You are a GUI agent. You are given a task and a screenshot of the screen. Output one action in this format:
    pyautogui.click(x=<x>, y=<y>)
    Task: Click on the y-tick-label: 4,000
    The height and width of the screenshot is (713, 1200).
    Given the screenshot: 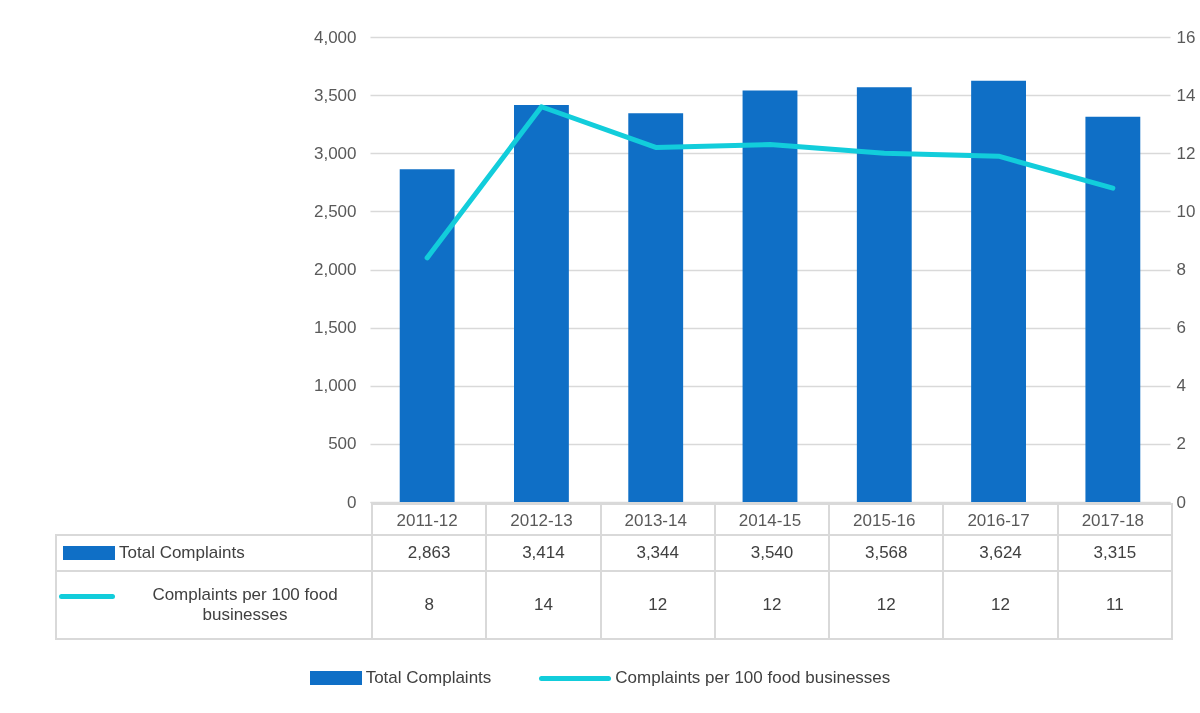 What is the action you would take?
    pyautogui.click(x=335, y=37)
    